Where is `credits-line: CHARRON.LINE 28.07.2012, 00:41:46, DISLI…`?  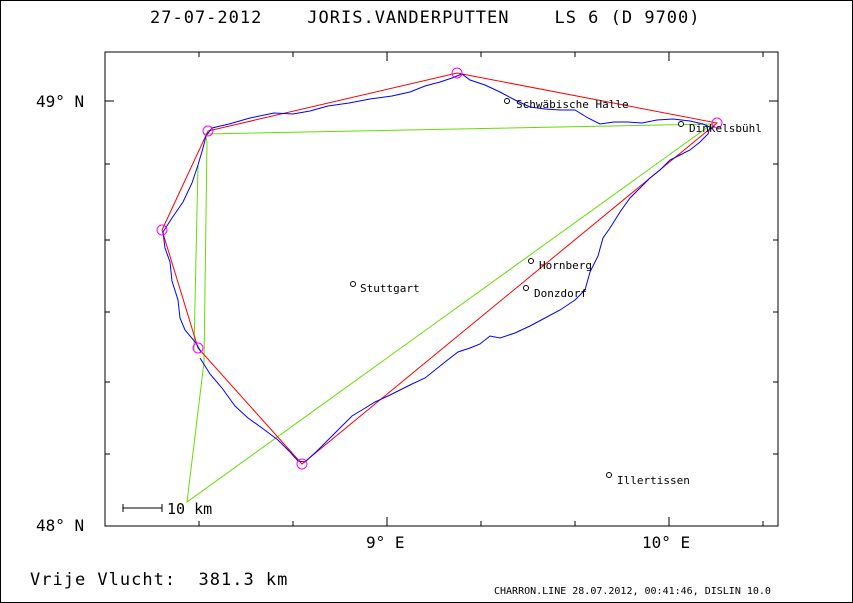
credits-line: CHARRON.LINE 28.07.2012, 00:41:46, DISLI… is located at coordinates (632, 591).